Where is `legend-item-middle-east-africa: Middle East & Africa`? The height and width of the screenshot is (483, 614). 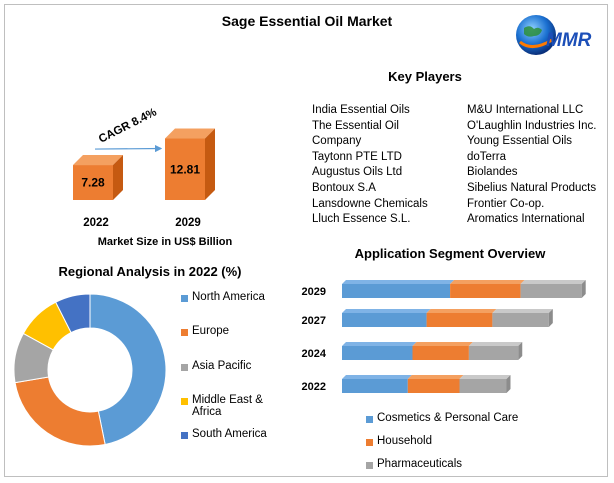
legend-item-middle-east-africa: Middle East & Africa is located at coordinates (224, 411).